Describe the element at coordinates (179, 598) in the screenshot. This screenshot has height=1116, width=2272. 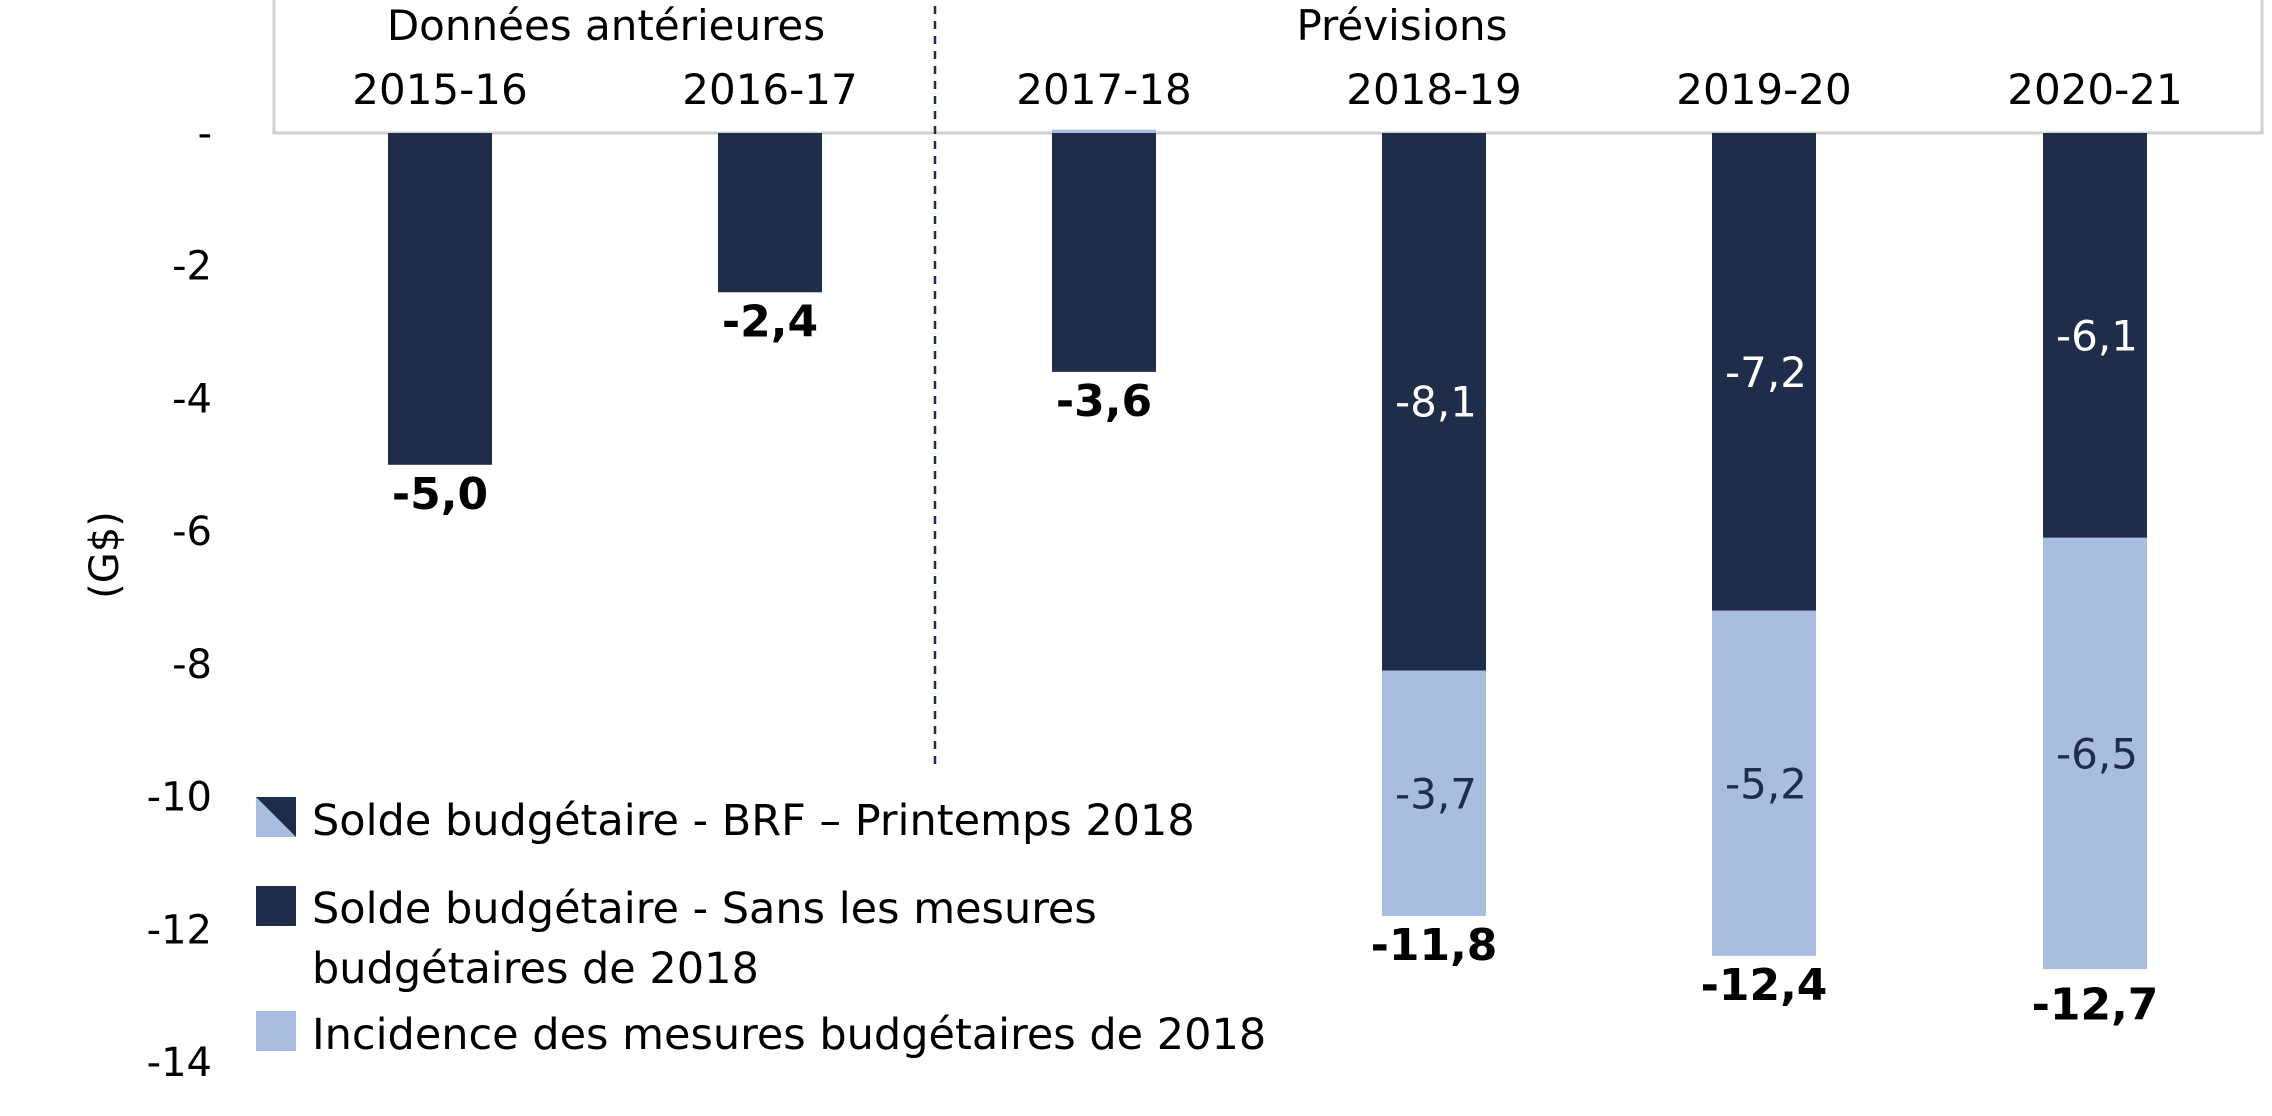
I see `y-axis-ticks: - -2 -4 -6 -8 -10 -12 -14` at that location.